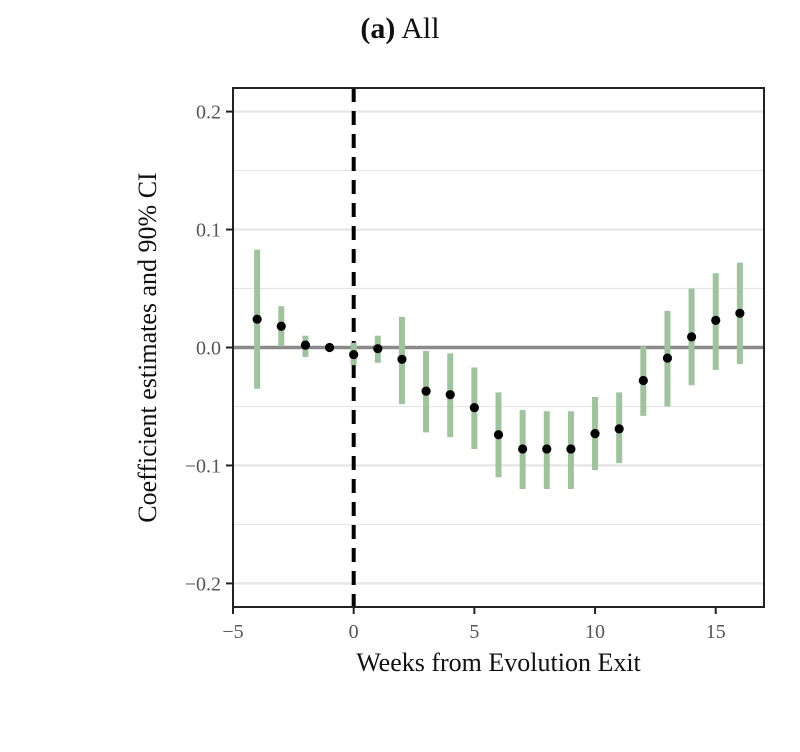 The height and width of the screenshot is (752, 800). Describe the element at coordinates (420, 28) in the screenshot. I see `chart-title-text: All` at that location.